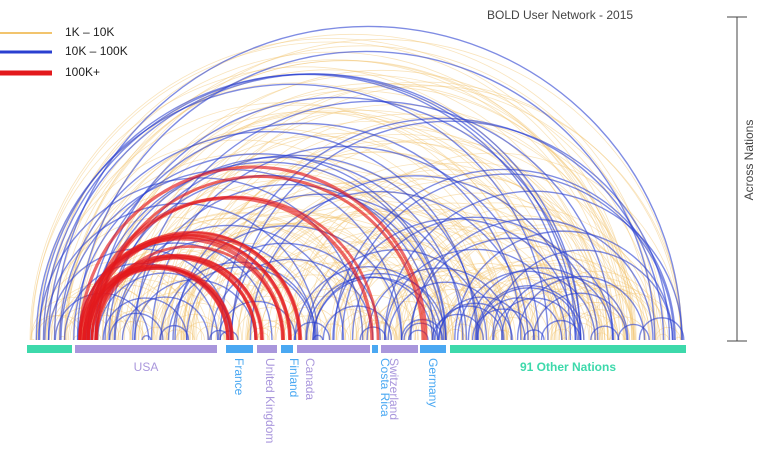  Describe the element at coordinates (433, 382) in the screenshot. I see `segment-label: Germany` at that location.